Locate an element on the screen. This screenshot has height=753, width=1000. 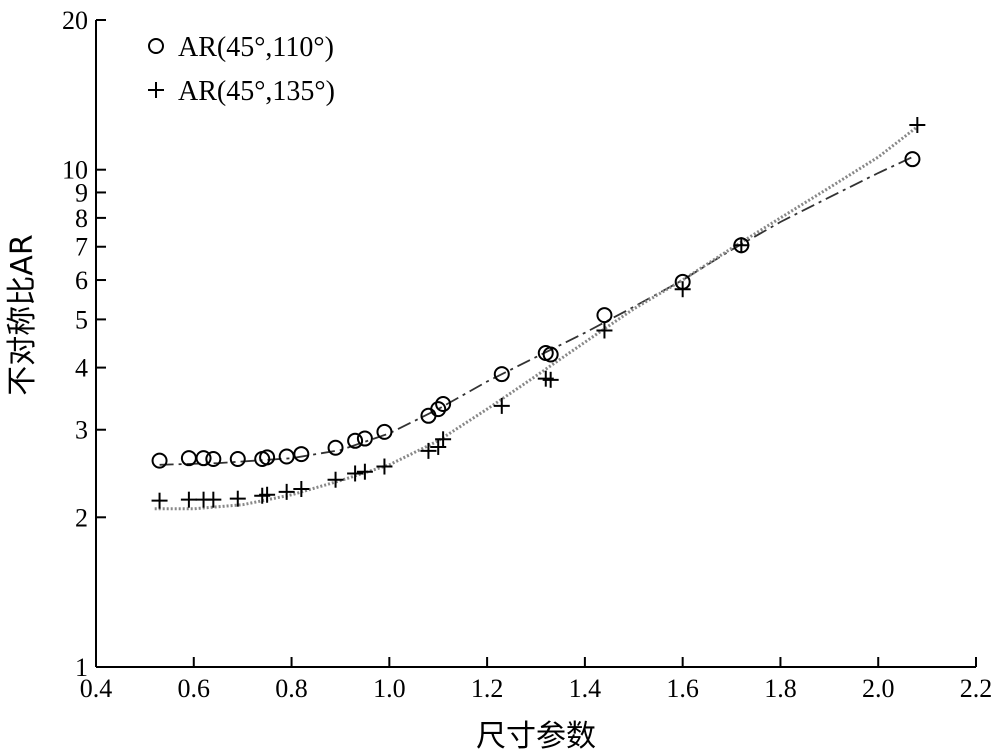
y-tick-label: 8 is located at coordinates (81, 218).